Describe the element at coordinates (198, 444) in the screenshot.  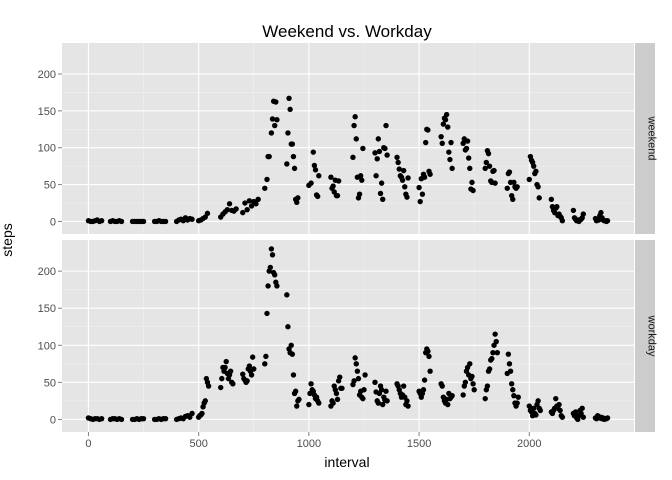
I see `x-tick-label: 500` at that location.